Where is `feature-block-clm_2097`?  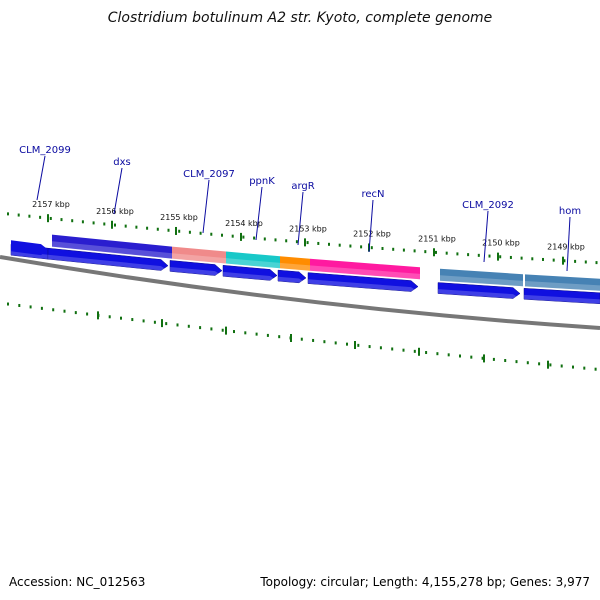
feature-block-clm_2097 is located at coordinates (199, 255).